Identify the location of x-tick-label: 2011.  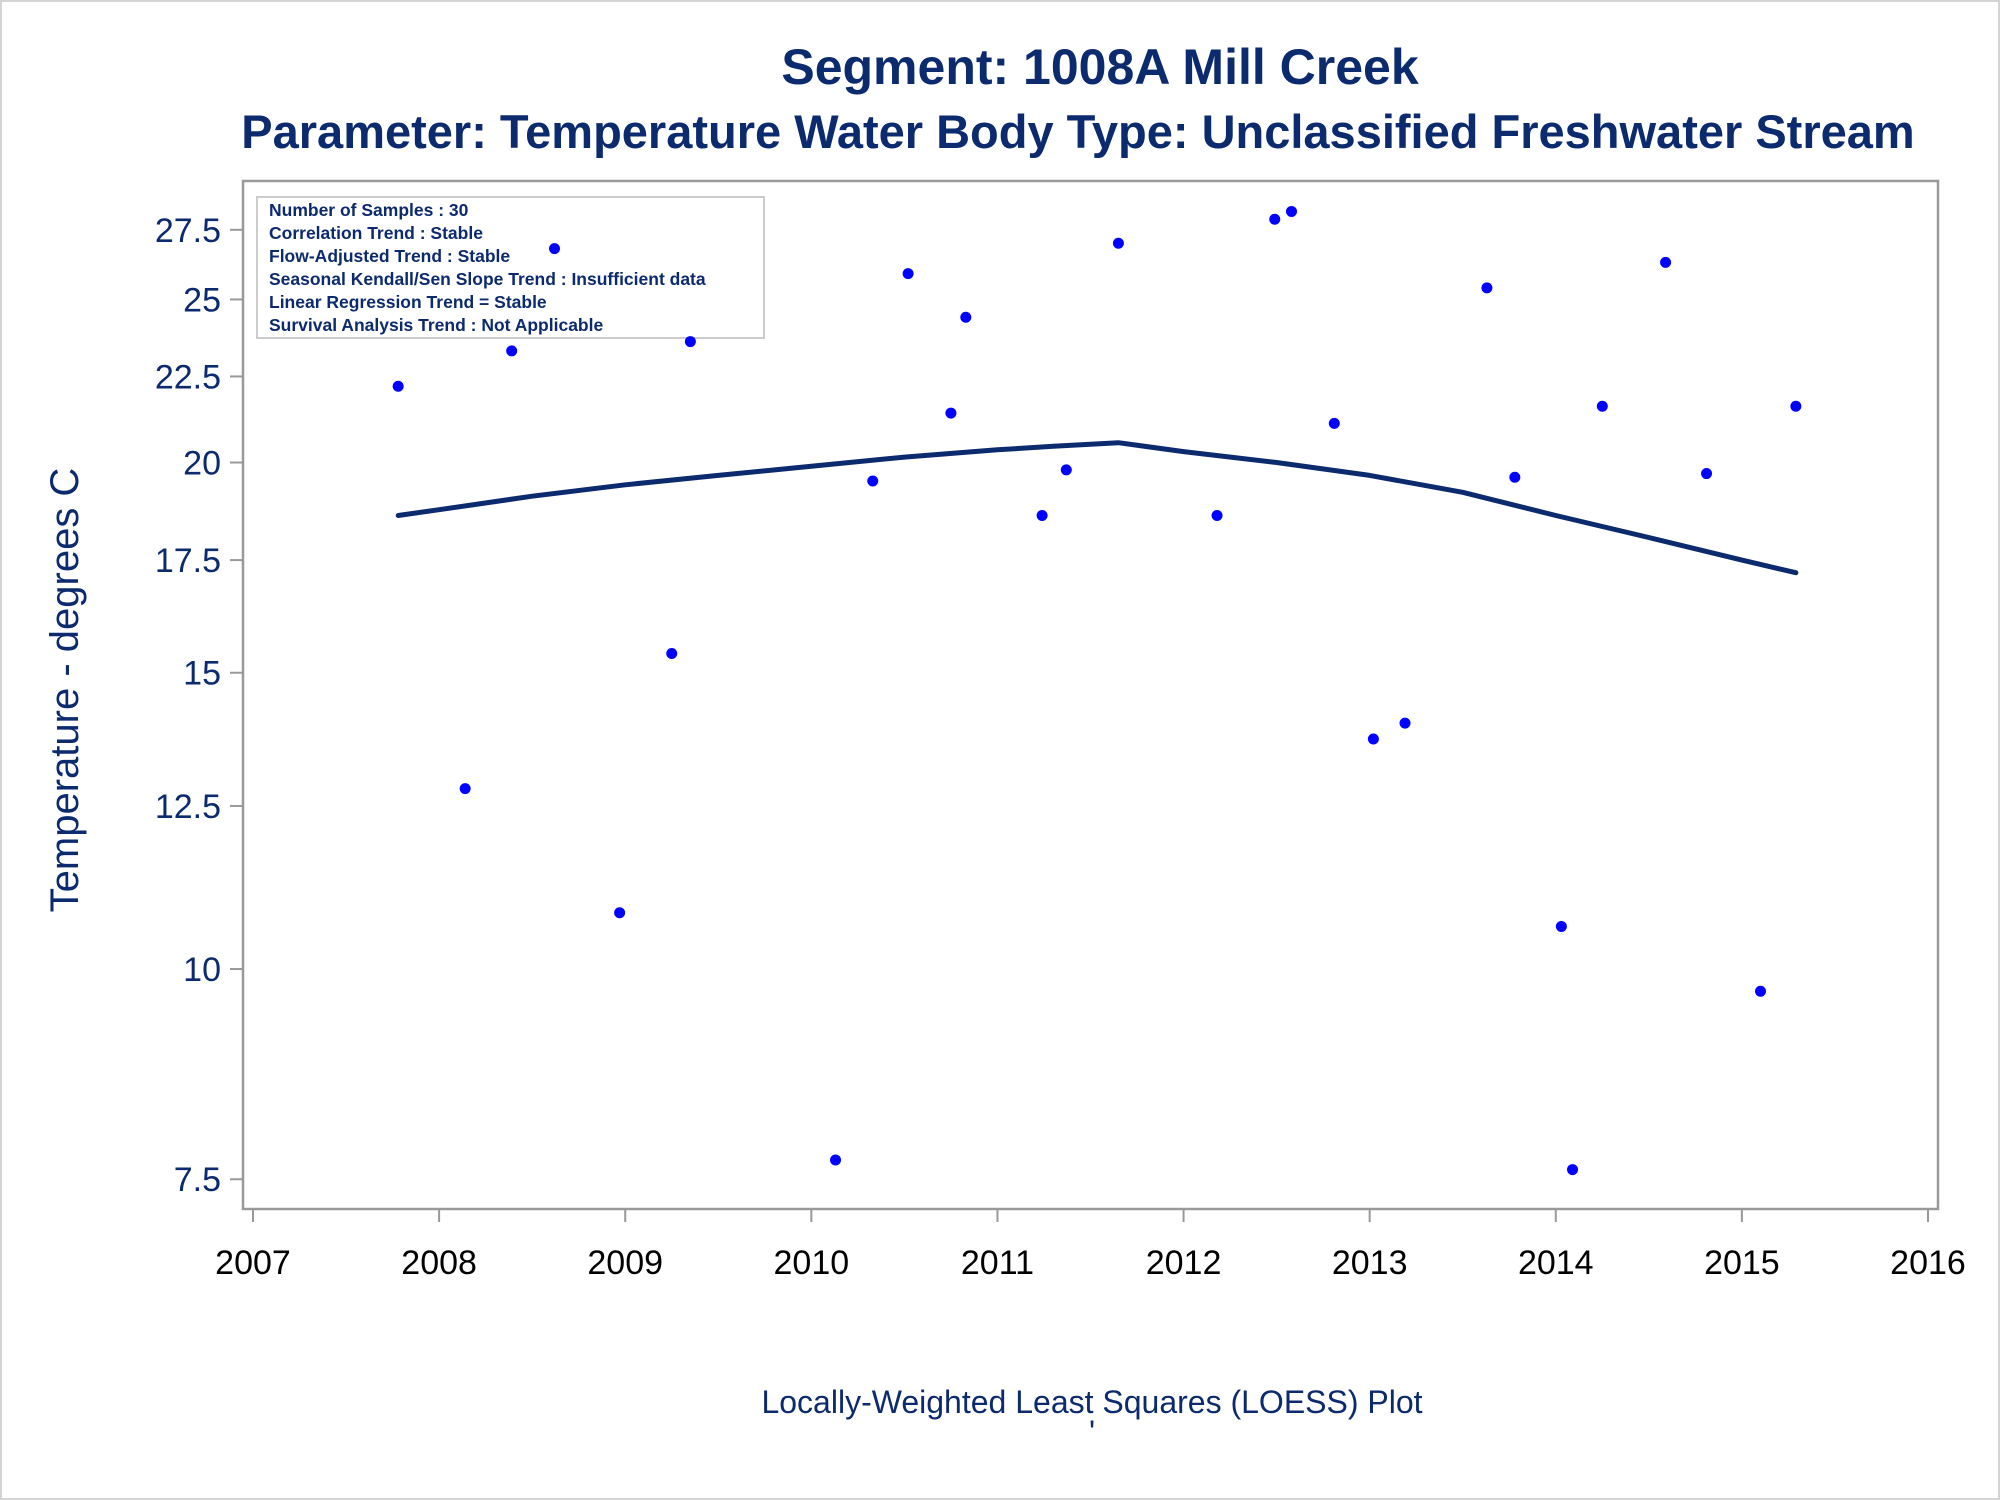
(997, 1263).